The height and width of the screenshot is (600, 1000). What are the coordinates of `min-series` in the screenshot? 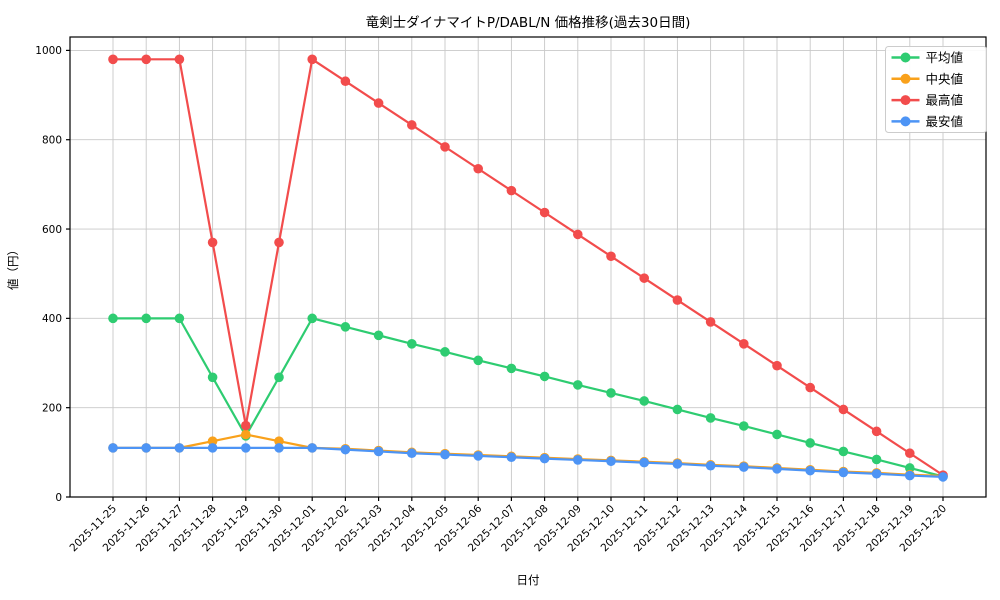 It's located at (528, 462).